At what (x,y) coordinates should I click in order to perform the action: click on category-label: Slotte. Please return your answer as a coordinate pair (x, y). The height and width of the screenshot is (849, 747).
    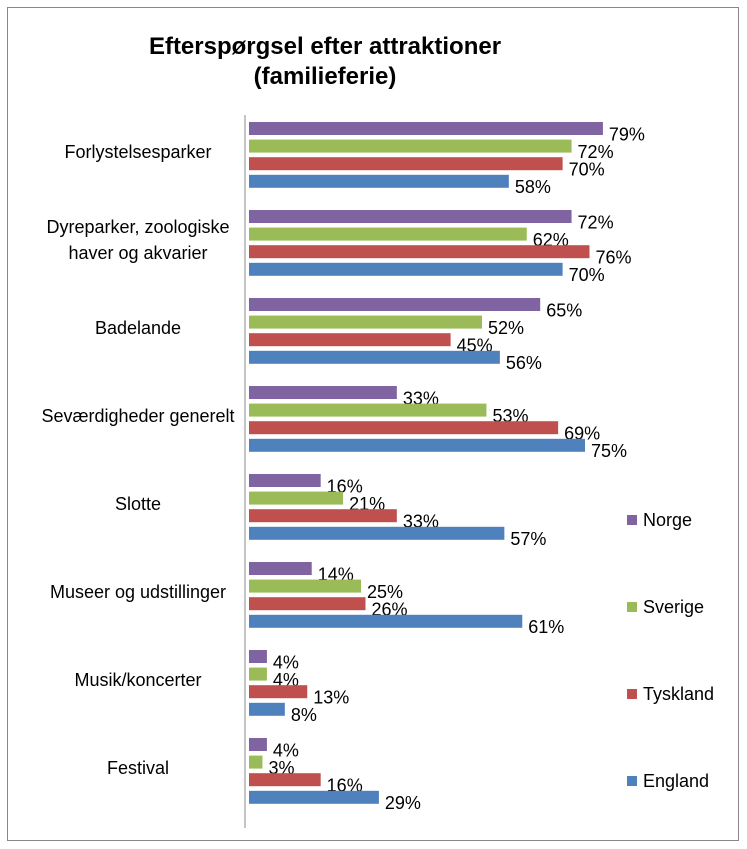
    Looking at the image, I should click on (138, 504).